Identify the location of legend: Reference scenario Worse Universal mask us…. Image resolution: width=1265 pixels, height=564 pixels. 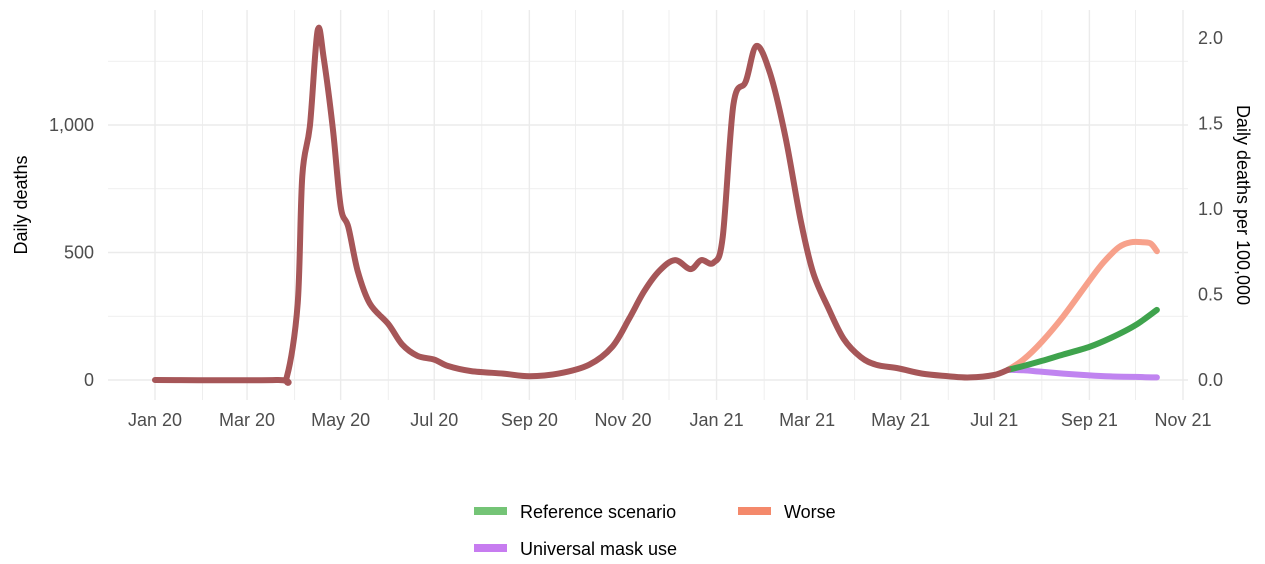
(655, 530).